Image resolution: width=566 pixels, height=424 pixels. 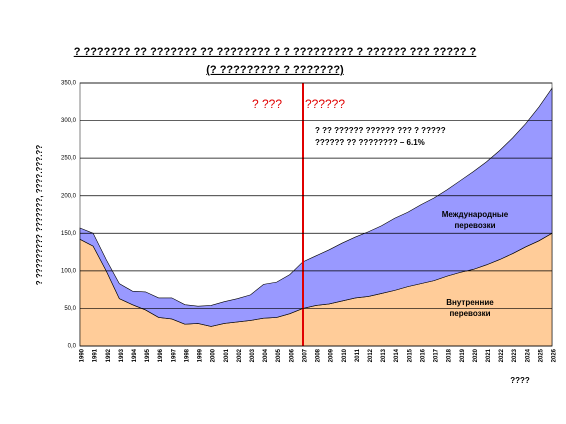 I want to click on x-tick-label: 2017, so click(x=437, y=355).